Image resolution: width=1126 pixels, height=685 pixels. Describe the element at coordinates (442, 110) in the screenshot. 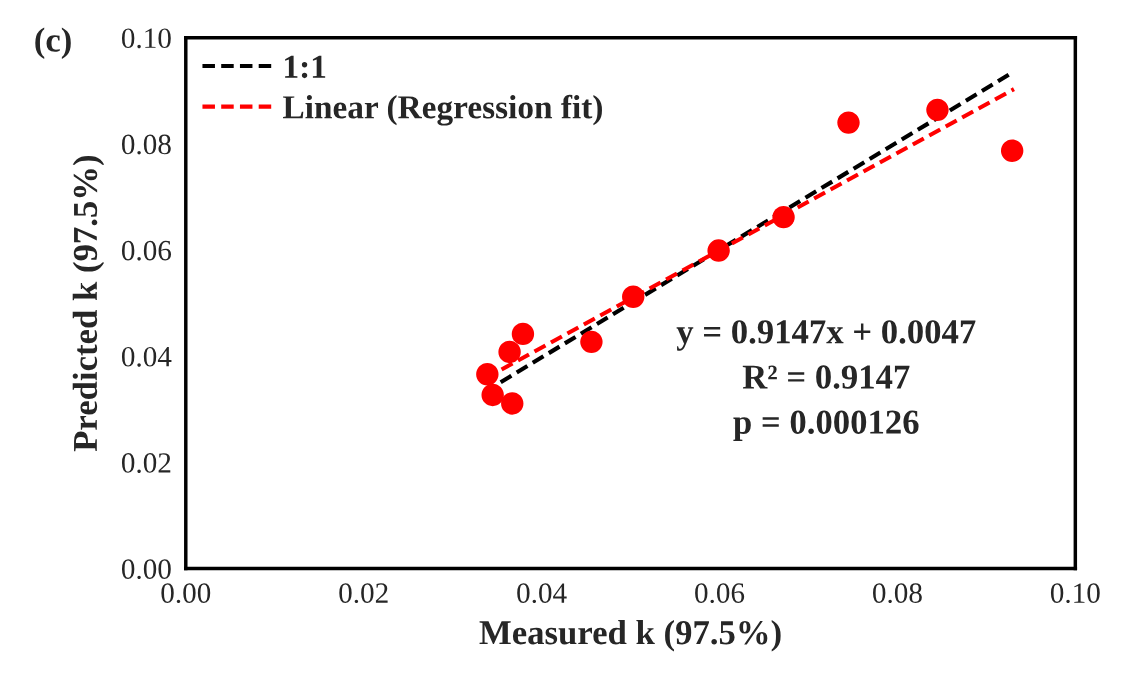

I see `legend-label: Linear (Regression fit)` at that location.